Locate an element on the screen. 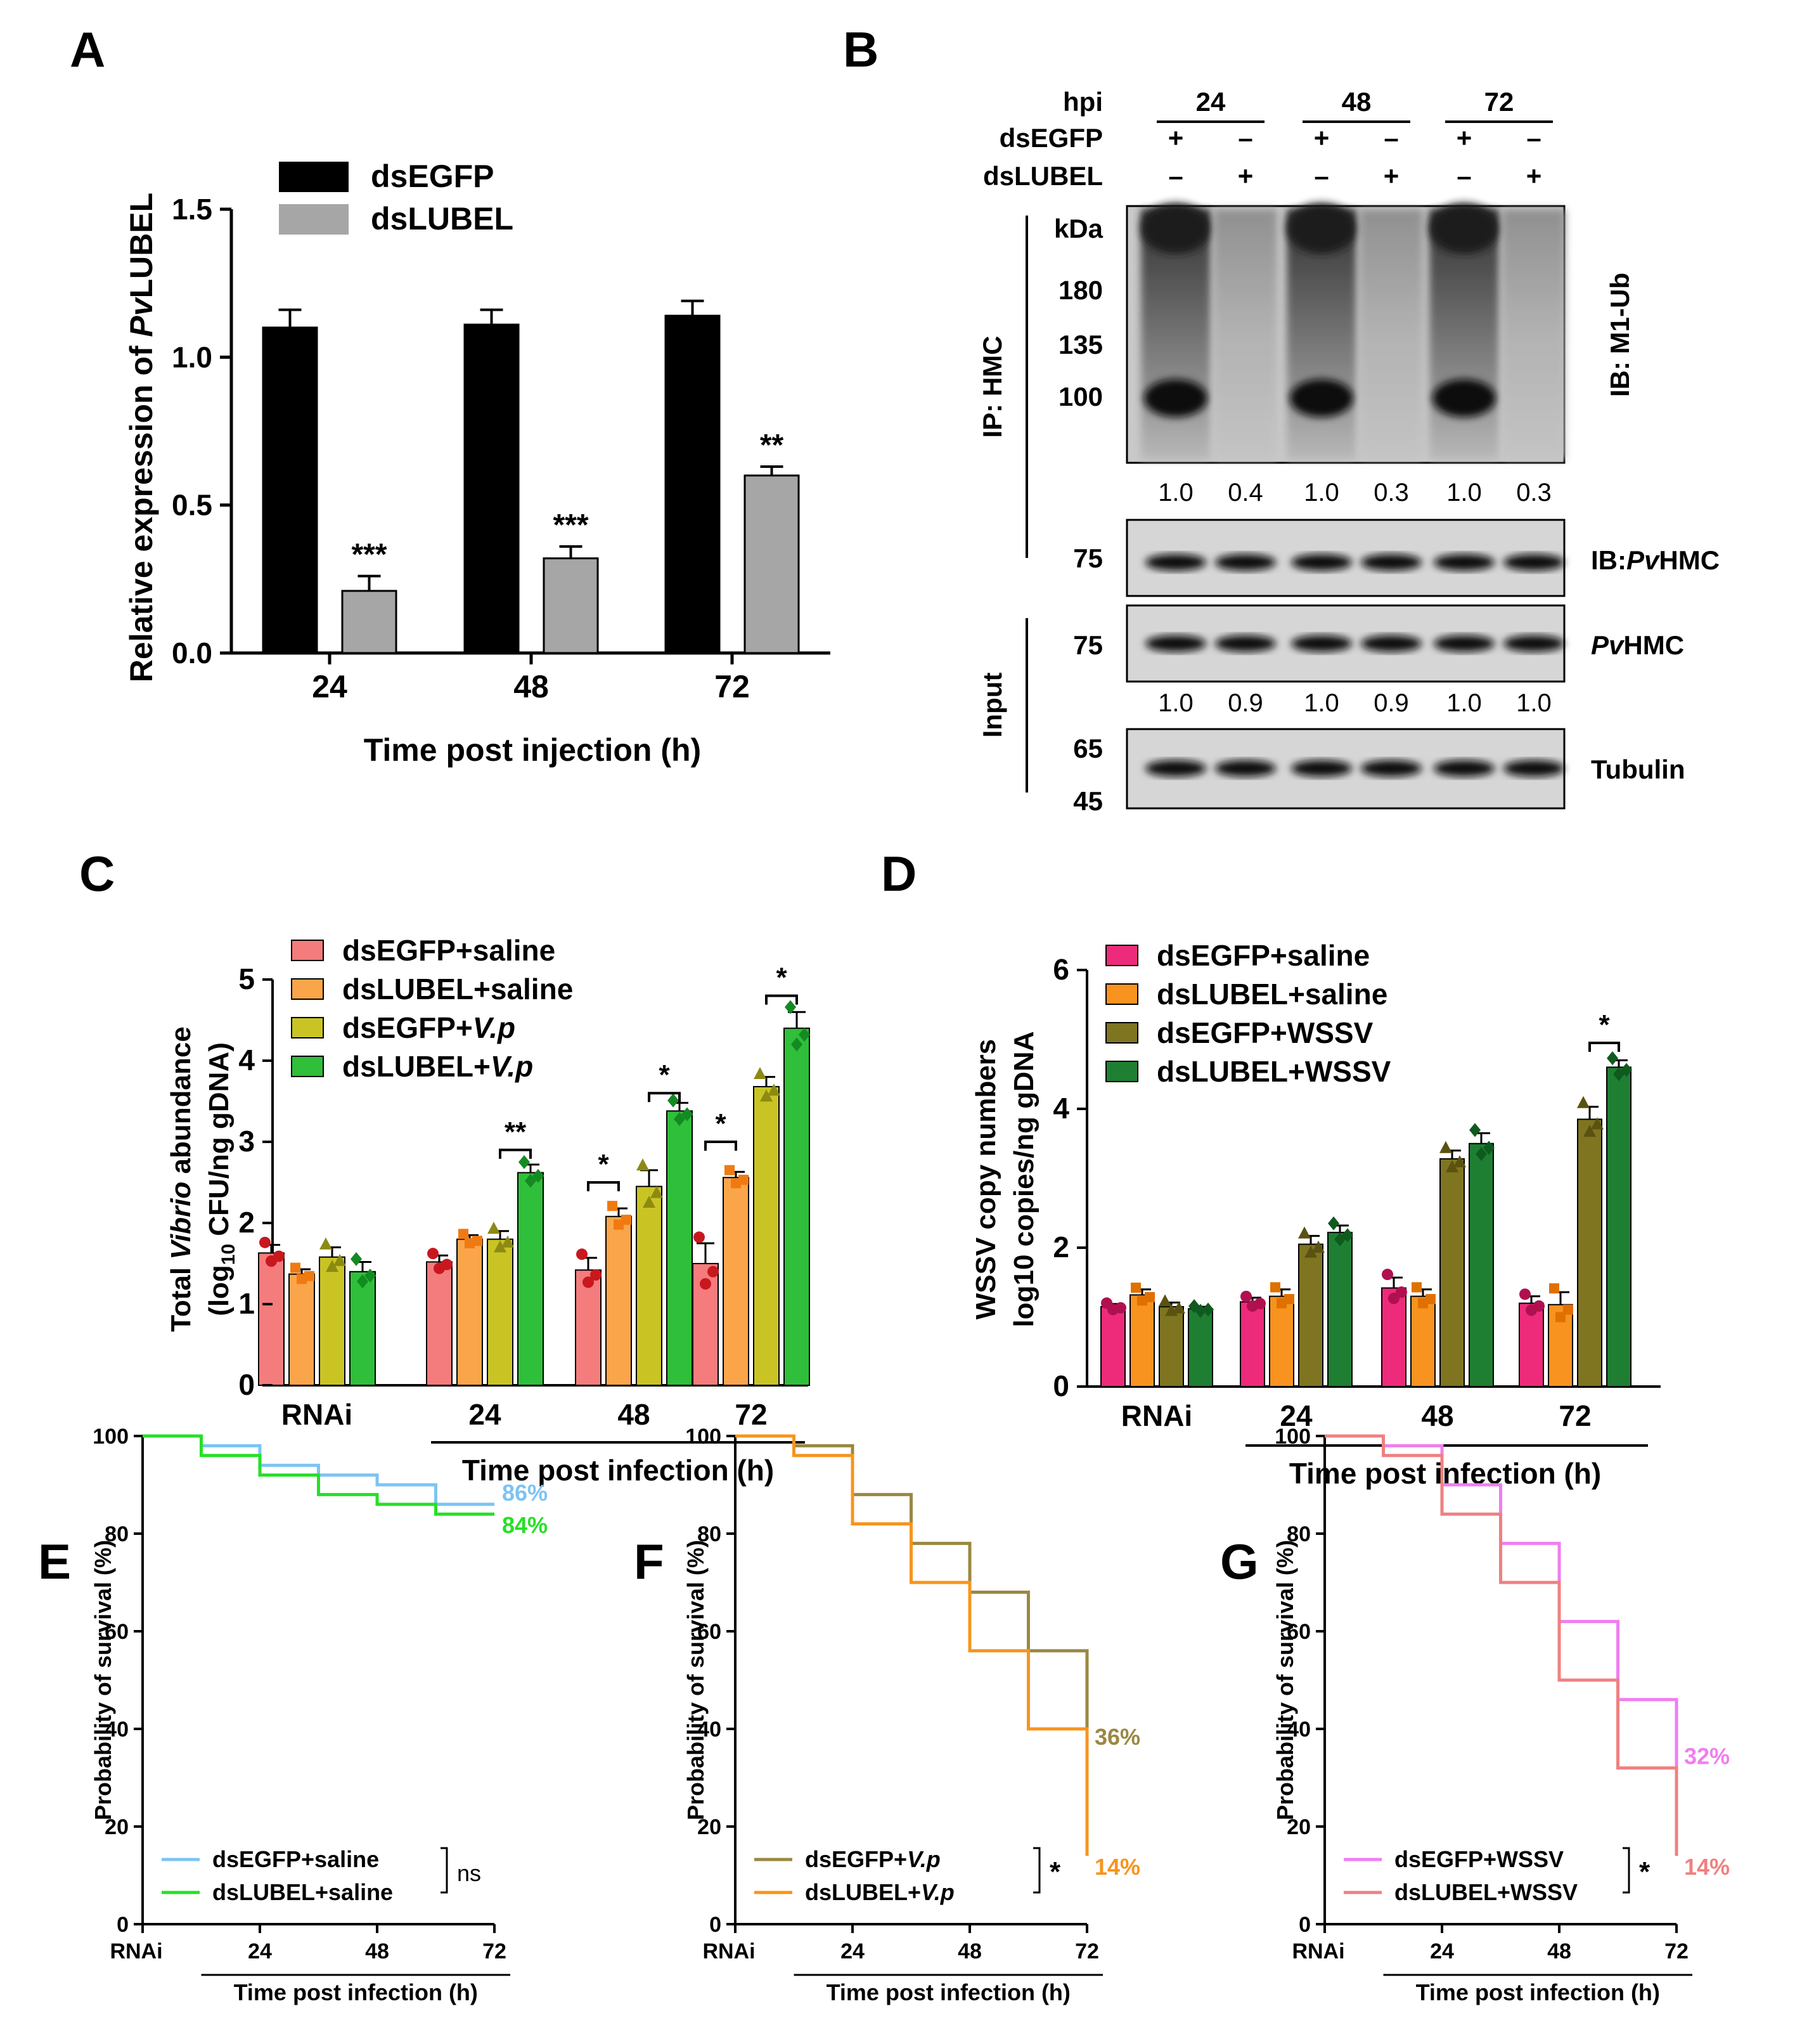 The image size is (1802, 2044). y-tick-label: 1.5 is located at coordinates (192, 210).